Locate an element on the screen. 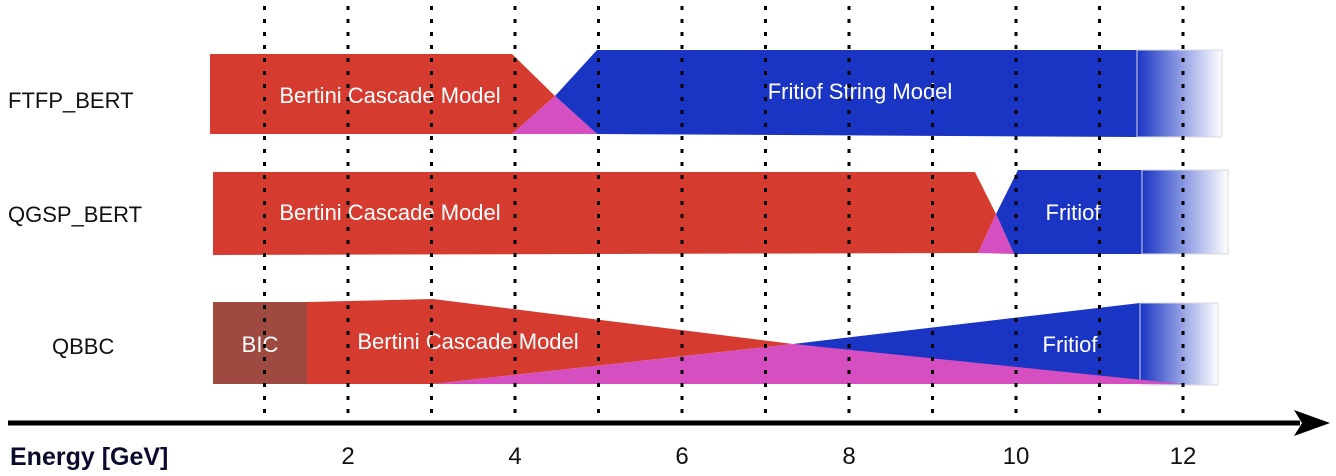 This screenshot has width=1336, height=476. qgsp-fade-outline is located at coordinates (1185, 212).